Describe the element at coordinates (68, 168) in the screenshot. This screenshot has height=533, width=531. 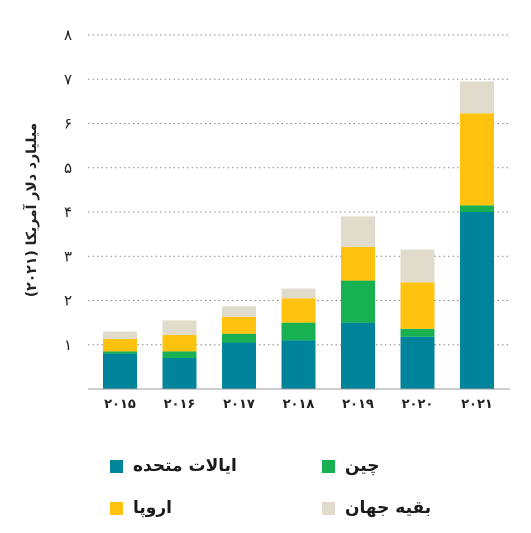
I see `y-tick-label: ۵` at that location.